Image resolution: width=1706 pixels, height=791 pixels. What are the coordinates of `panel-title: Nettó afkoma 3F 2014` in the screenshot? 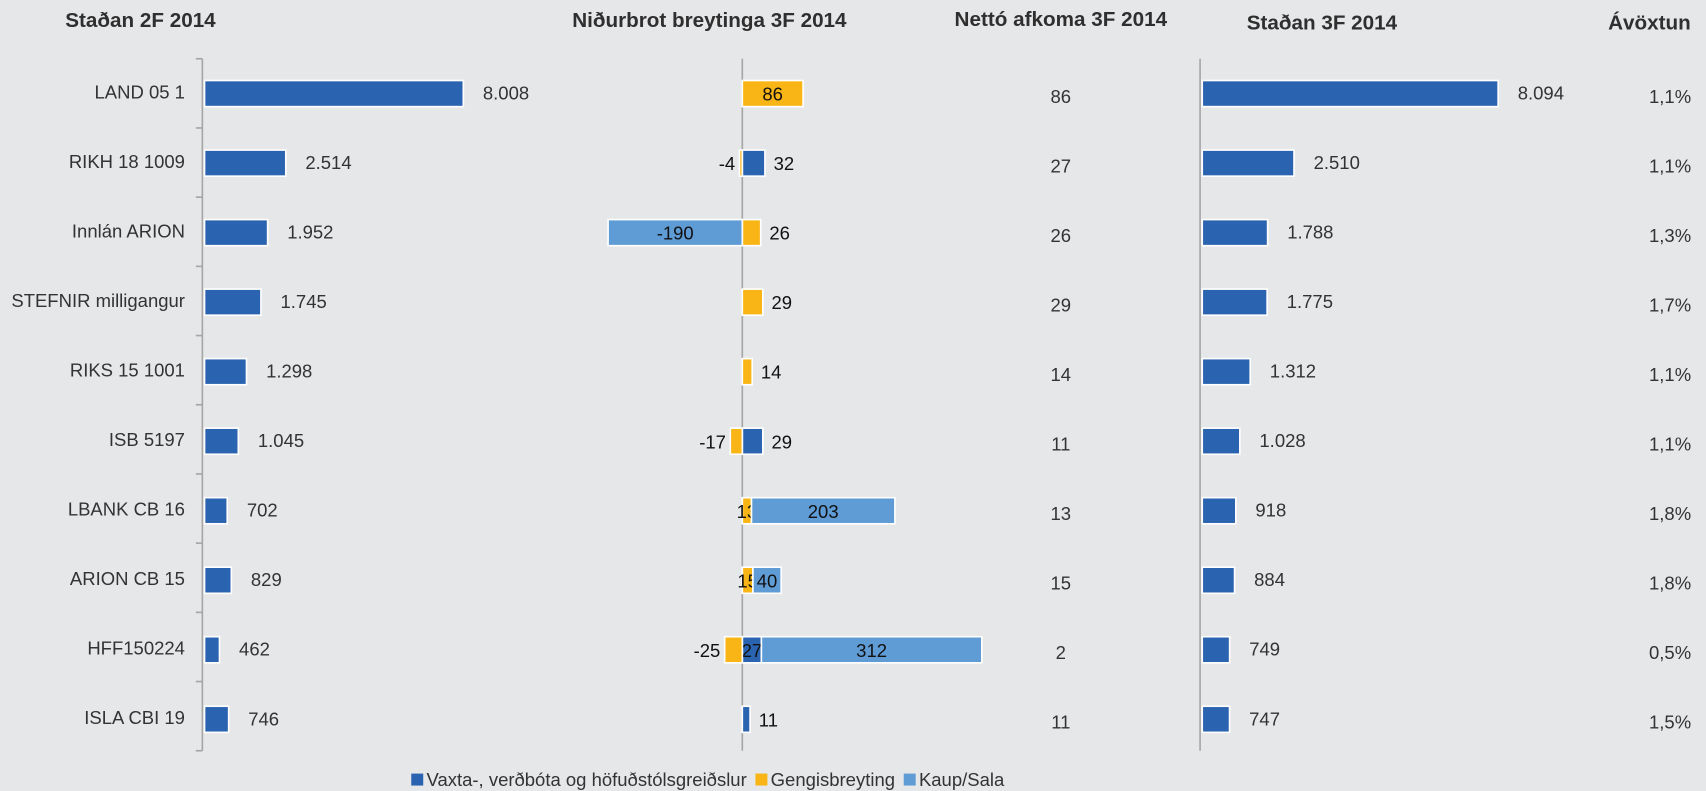 It's located at (1061, 20).